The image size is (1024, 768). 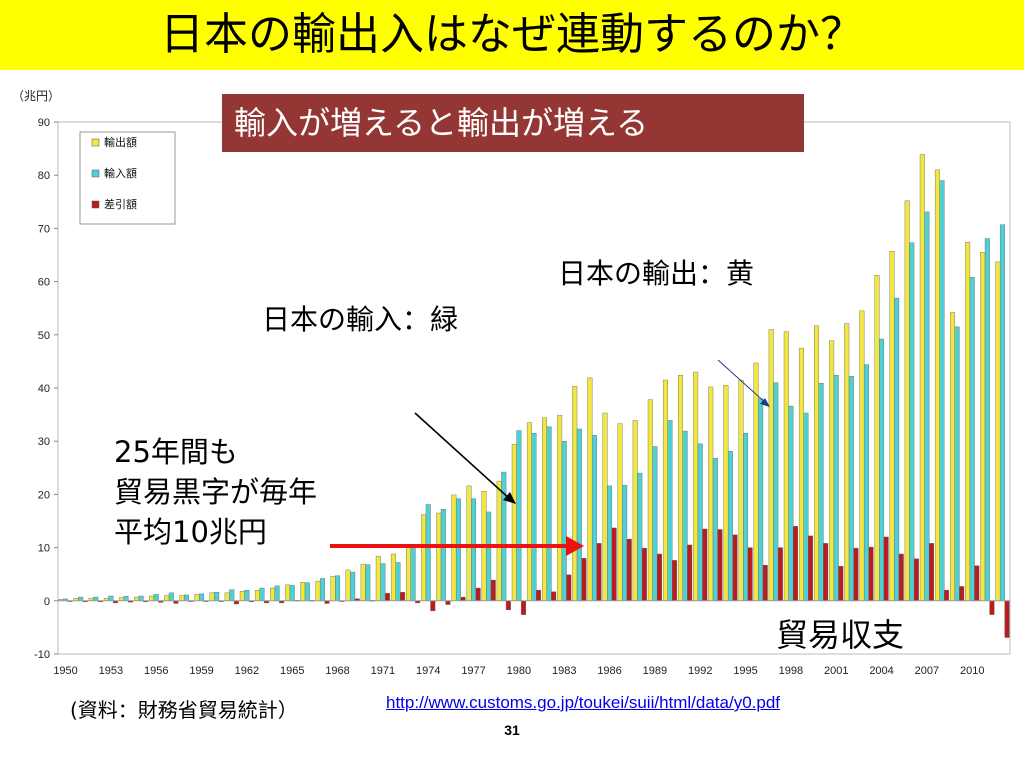 What do you see at coordinates (720, 565) in the screenshot?
I see `bar-差引額-1993` at bounding box center [720, 565].